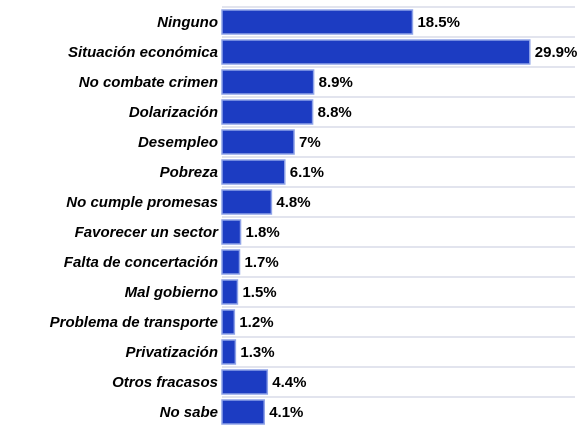 This screenshot has width=583, height=426. I want to click on category-label: Falta de concertación, so click(141, 262).